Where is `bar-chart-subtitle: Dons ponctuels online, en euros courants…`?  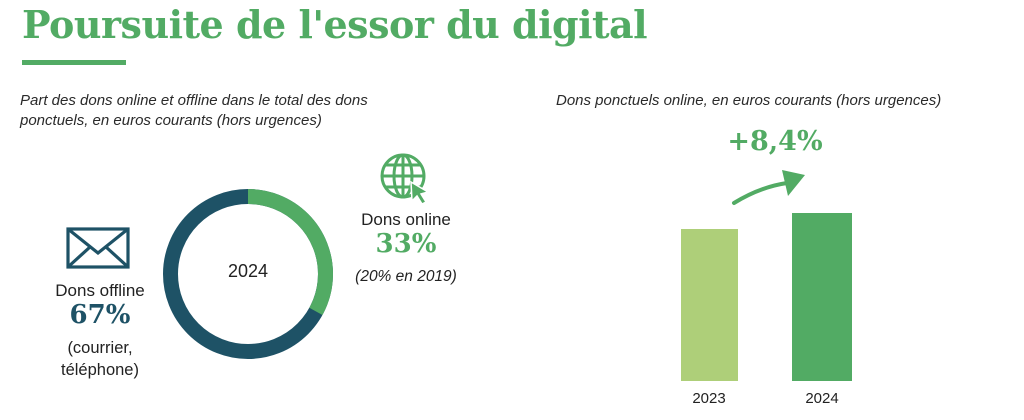
bar-chart-subtitle: Dons ponctuels online, en euros courants… is located at coordinates (749, 100).